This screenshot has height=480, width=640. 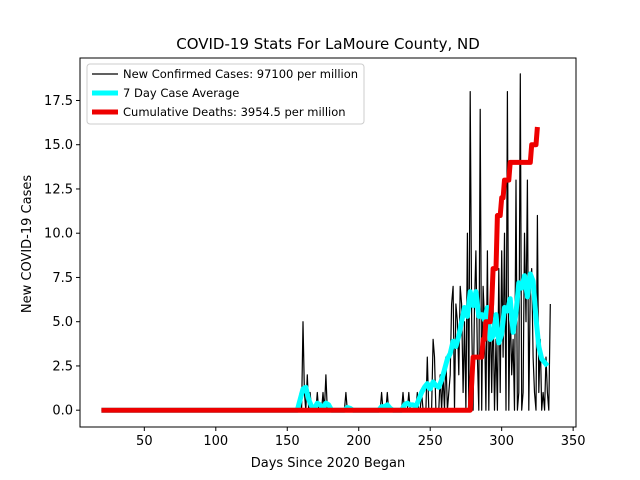 What do you see at coordinates (234, 112) in the screenshot?
I see `legend-label-3: Cumulative Deaths: 3954.5 per million` at bounding box center [234, 112].